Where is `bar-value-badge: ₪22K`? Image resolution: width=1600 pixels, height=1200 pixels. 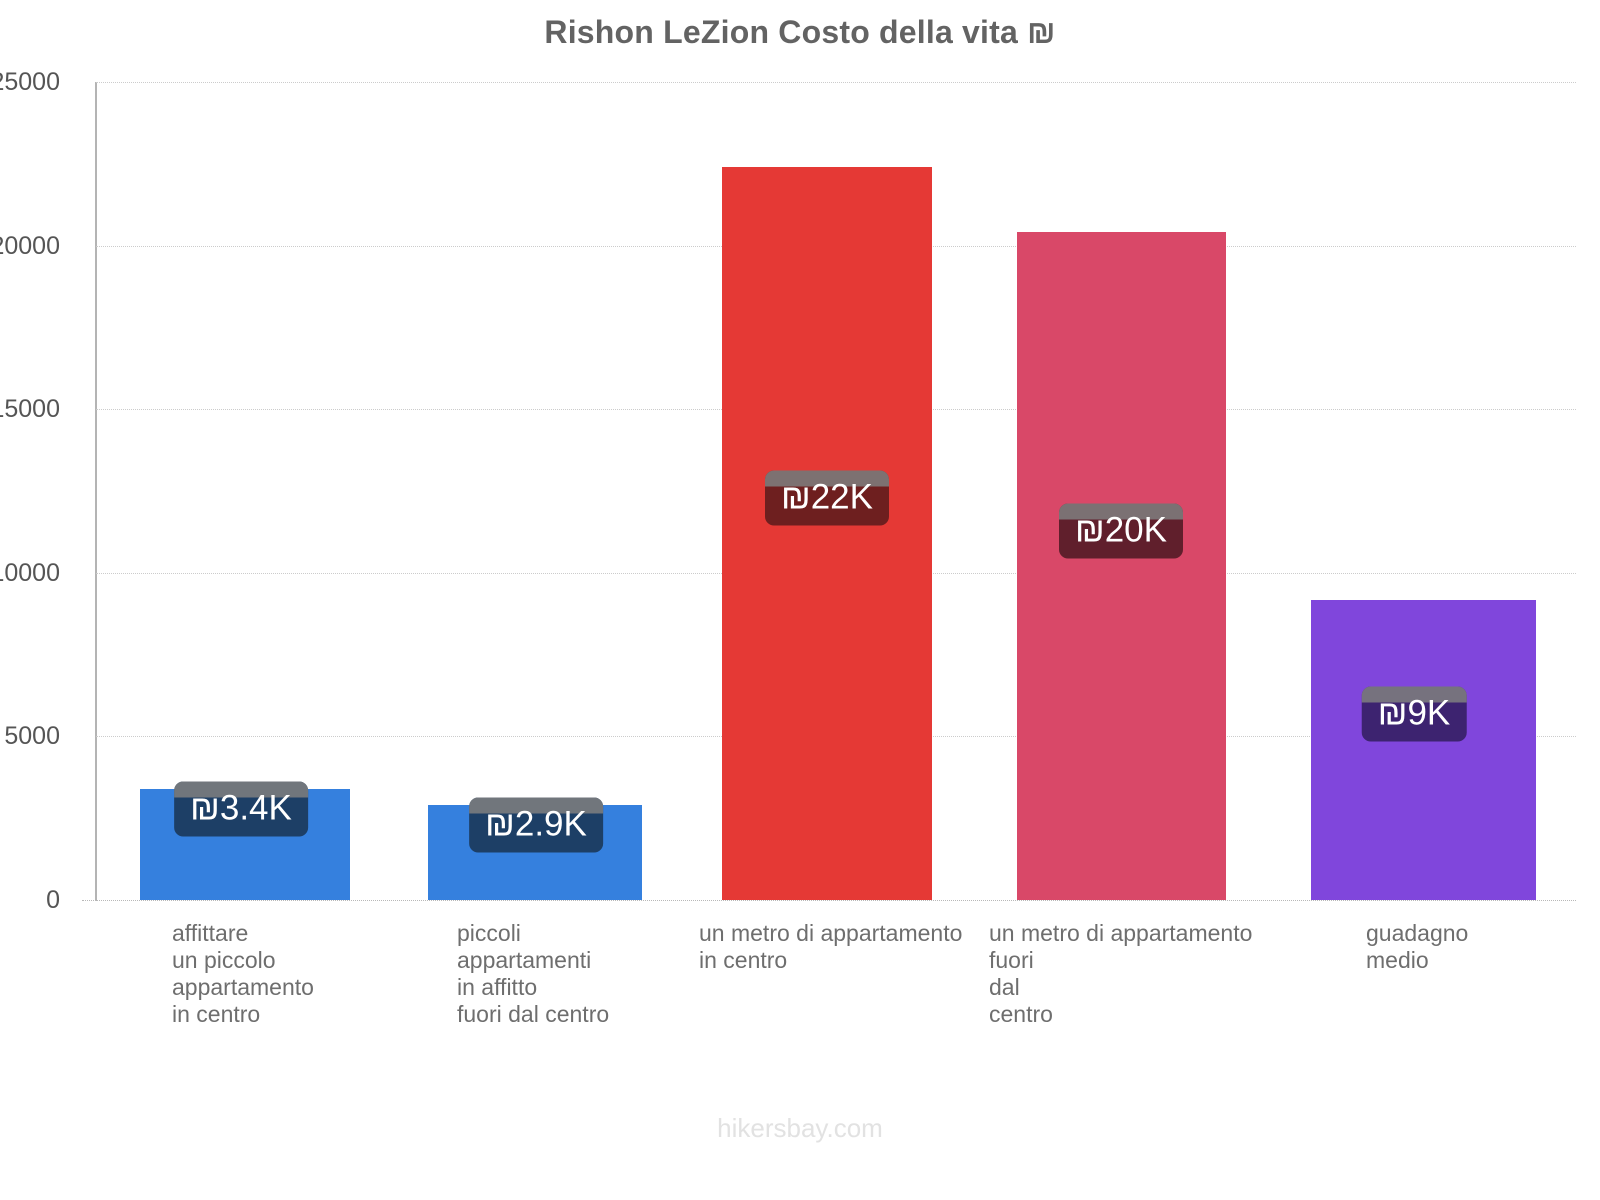 bar-value-badge: ₪22K is located at coordinates (827, 498).